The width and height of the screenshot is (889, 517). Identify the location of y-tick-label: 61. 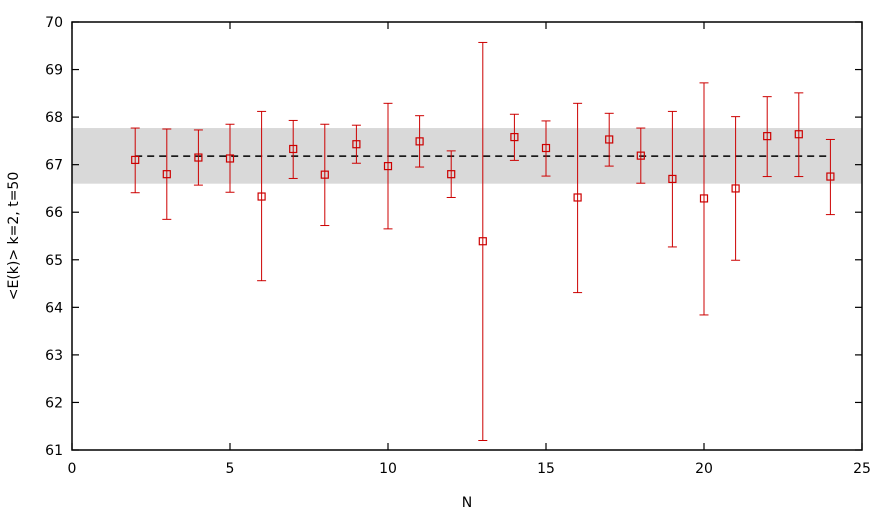
(54, 451).